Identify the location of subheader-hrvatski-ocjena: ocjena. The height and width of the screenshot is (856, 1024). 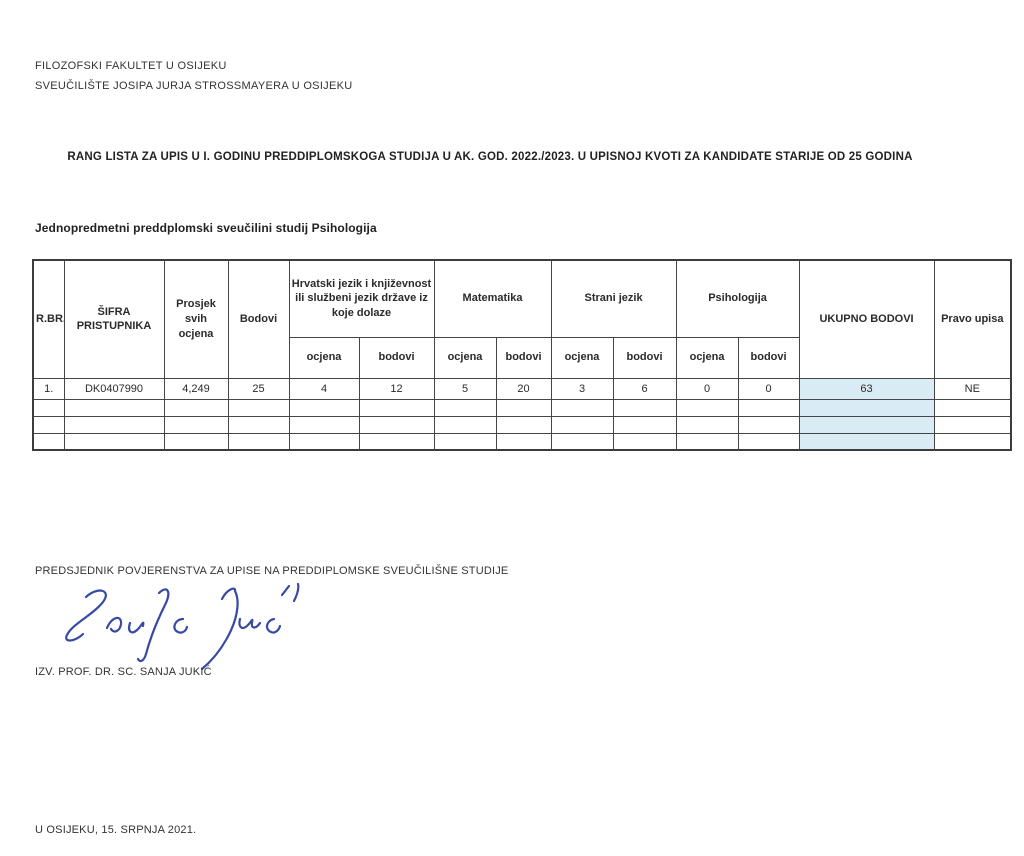
(324, 357).